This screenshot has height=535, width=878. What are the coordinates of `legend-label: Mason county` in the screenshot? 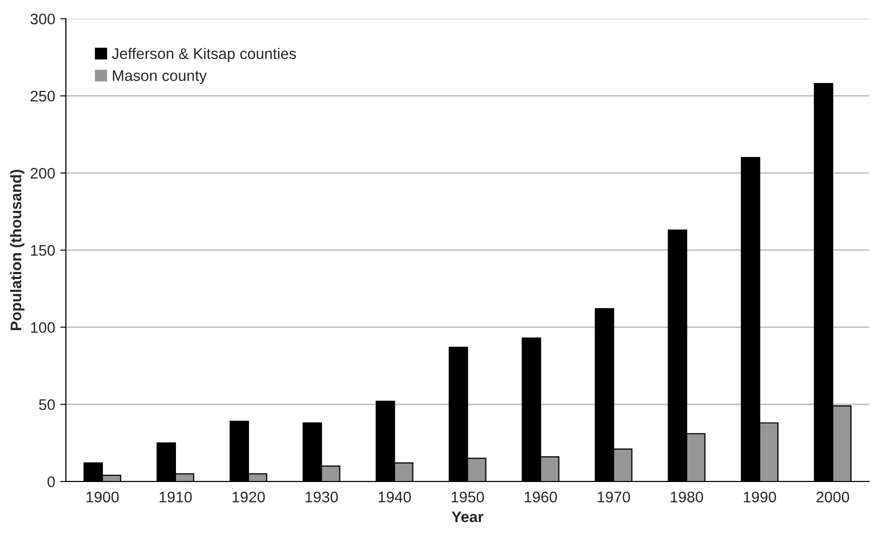 It's located at (159, 77).